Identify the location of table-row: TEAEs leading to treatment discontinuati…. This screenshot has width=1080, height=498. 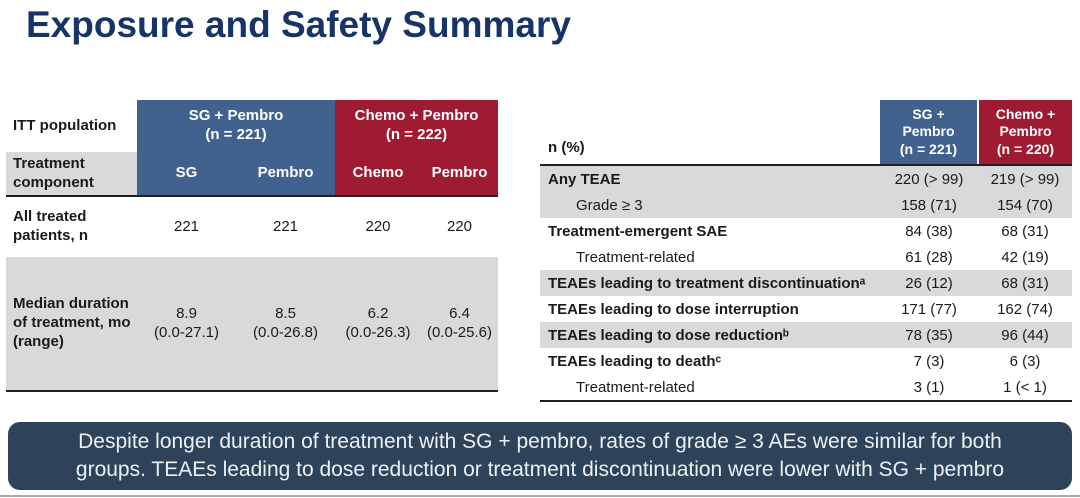
(806, 283).